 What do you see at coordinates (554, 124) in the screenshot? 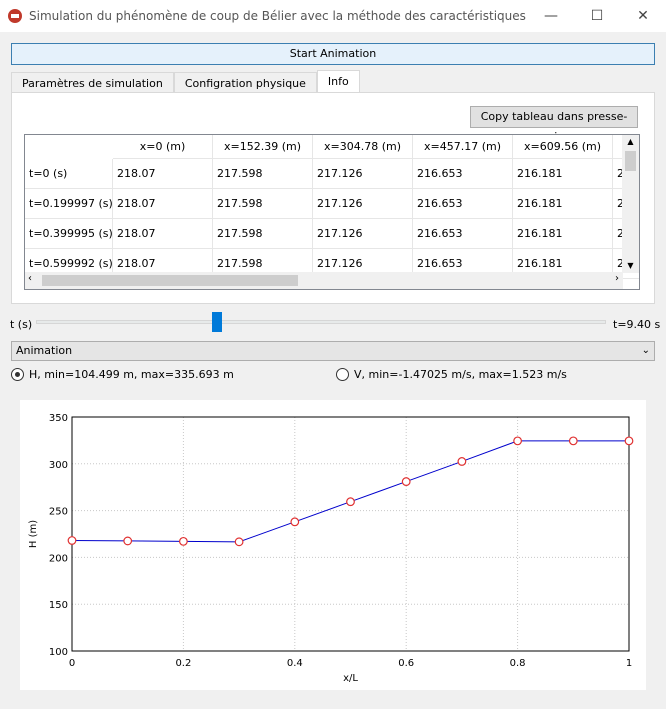
I see `copy-table-button: Copy tableau dans presse-papiers` at bounding box center [554, 124].